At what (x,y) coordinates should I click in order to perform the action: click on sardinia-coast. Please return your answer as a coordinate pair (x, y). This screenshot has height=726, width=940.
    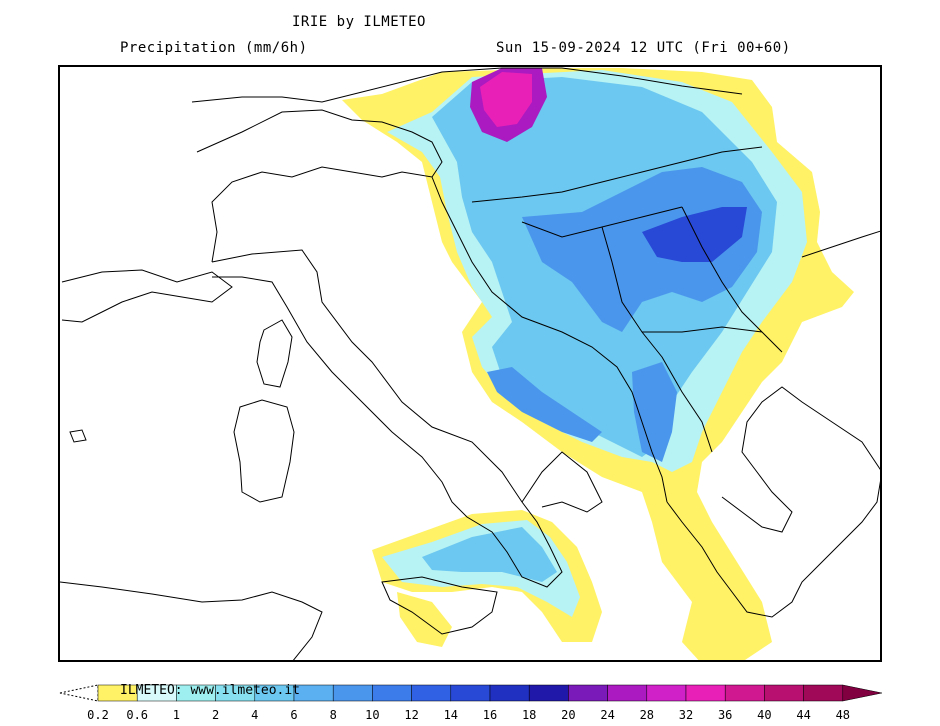
    Looking at the image, I should click on (264, 451).